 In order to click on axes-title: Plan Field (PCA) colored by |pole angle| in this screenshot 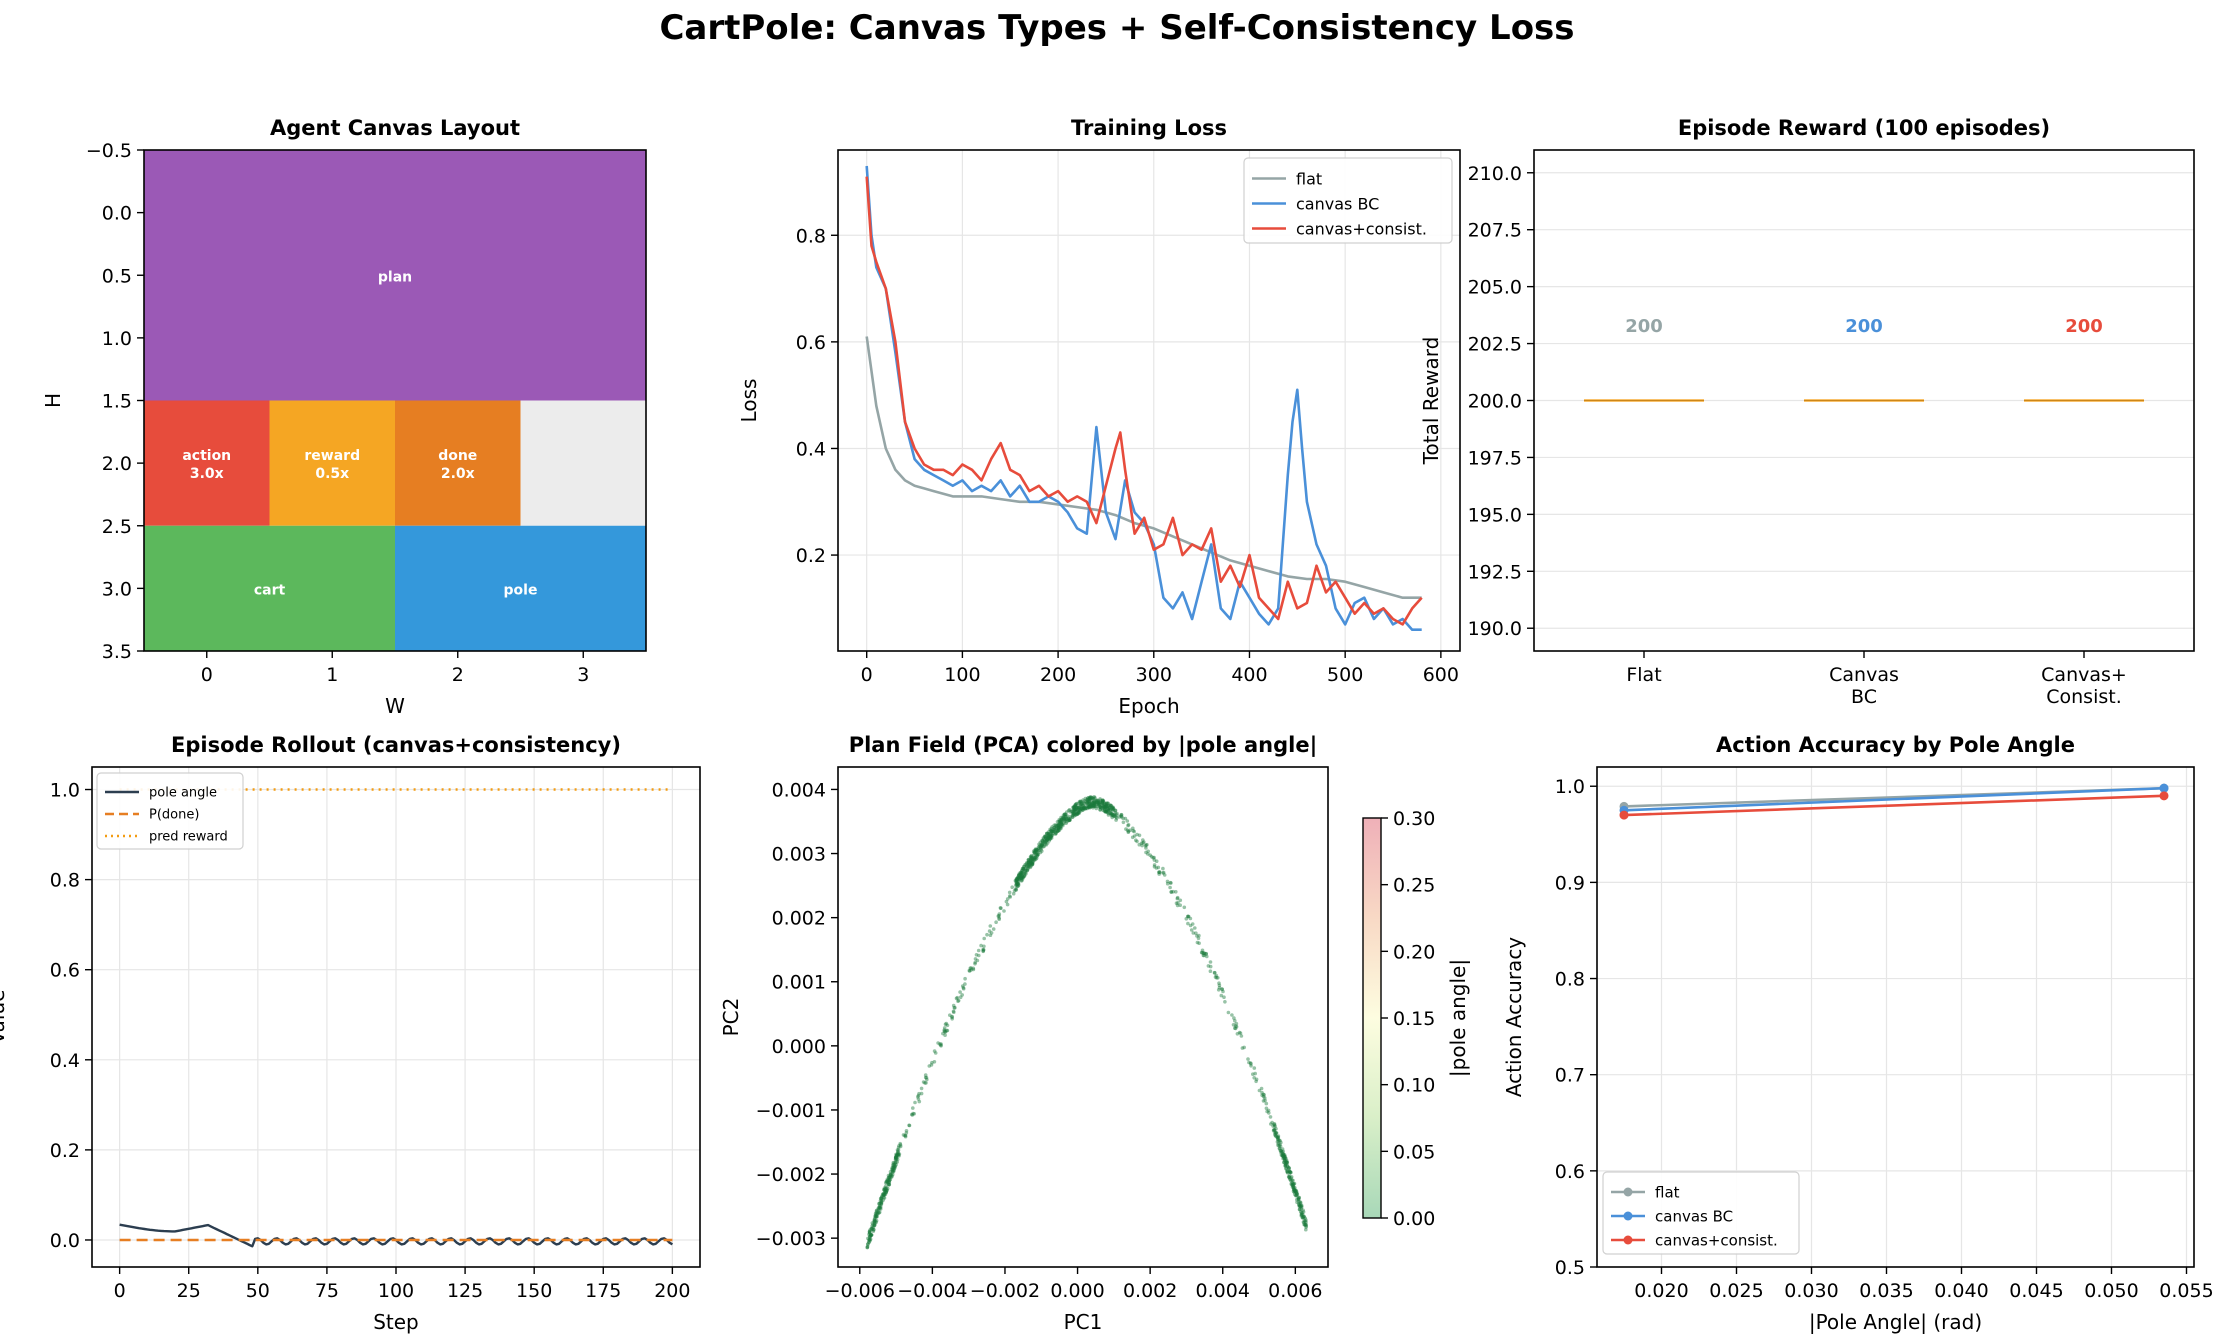, I will do `click(1083, 745)`.